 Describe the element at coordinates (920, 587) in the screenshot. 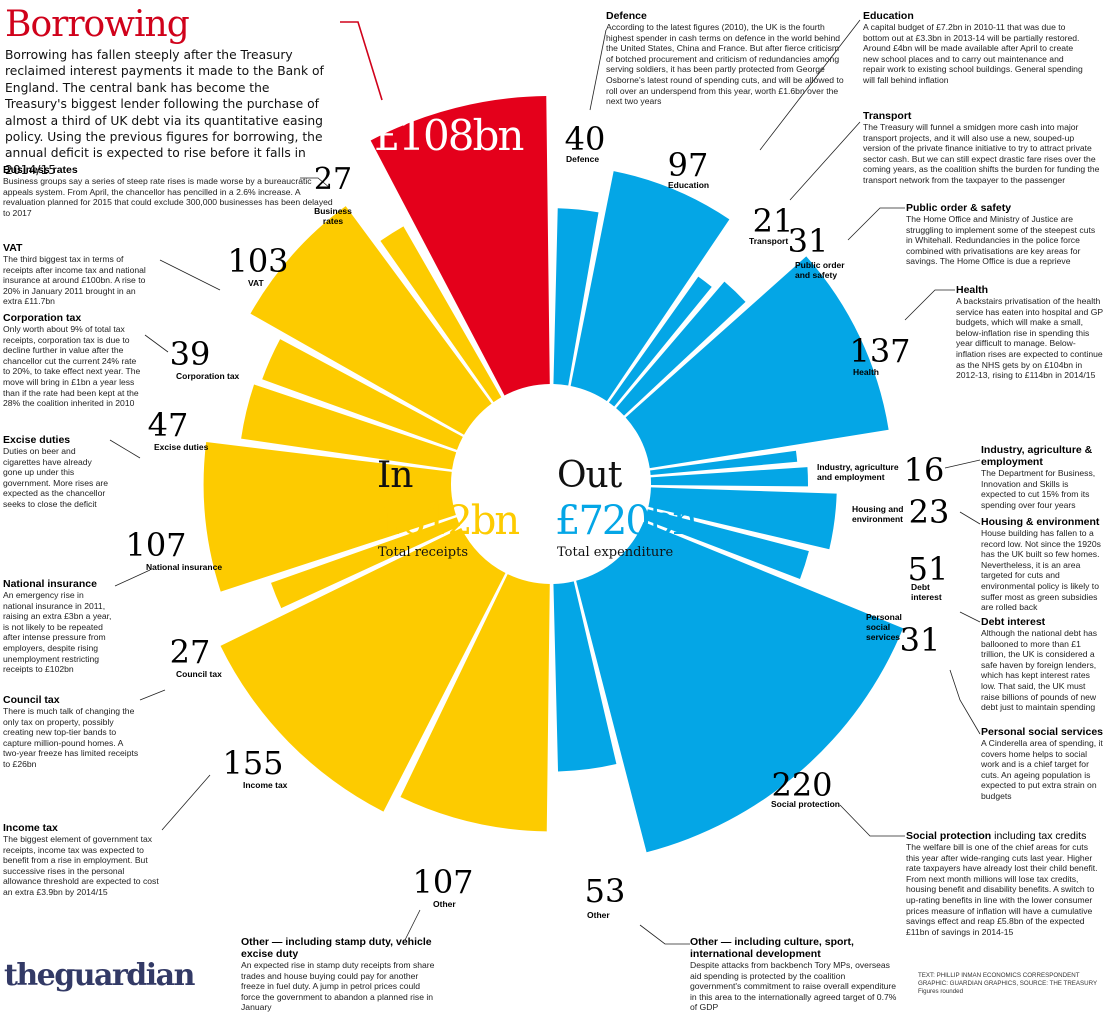

I see `label-spending-debt-interest-1: Debt` at that location.